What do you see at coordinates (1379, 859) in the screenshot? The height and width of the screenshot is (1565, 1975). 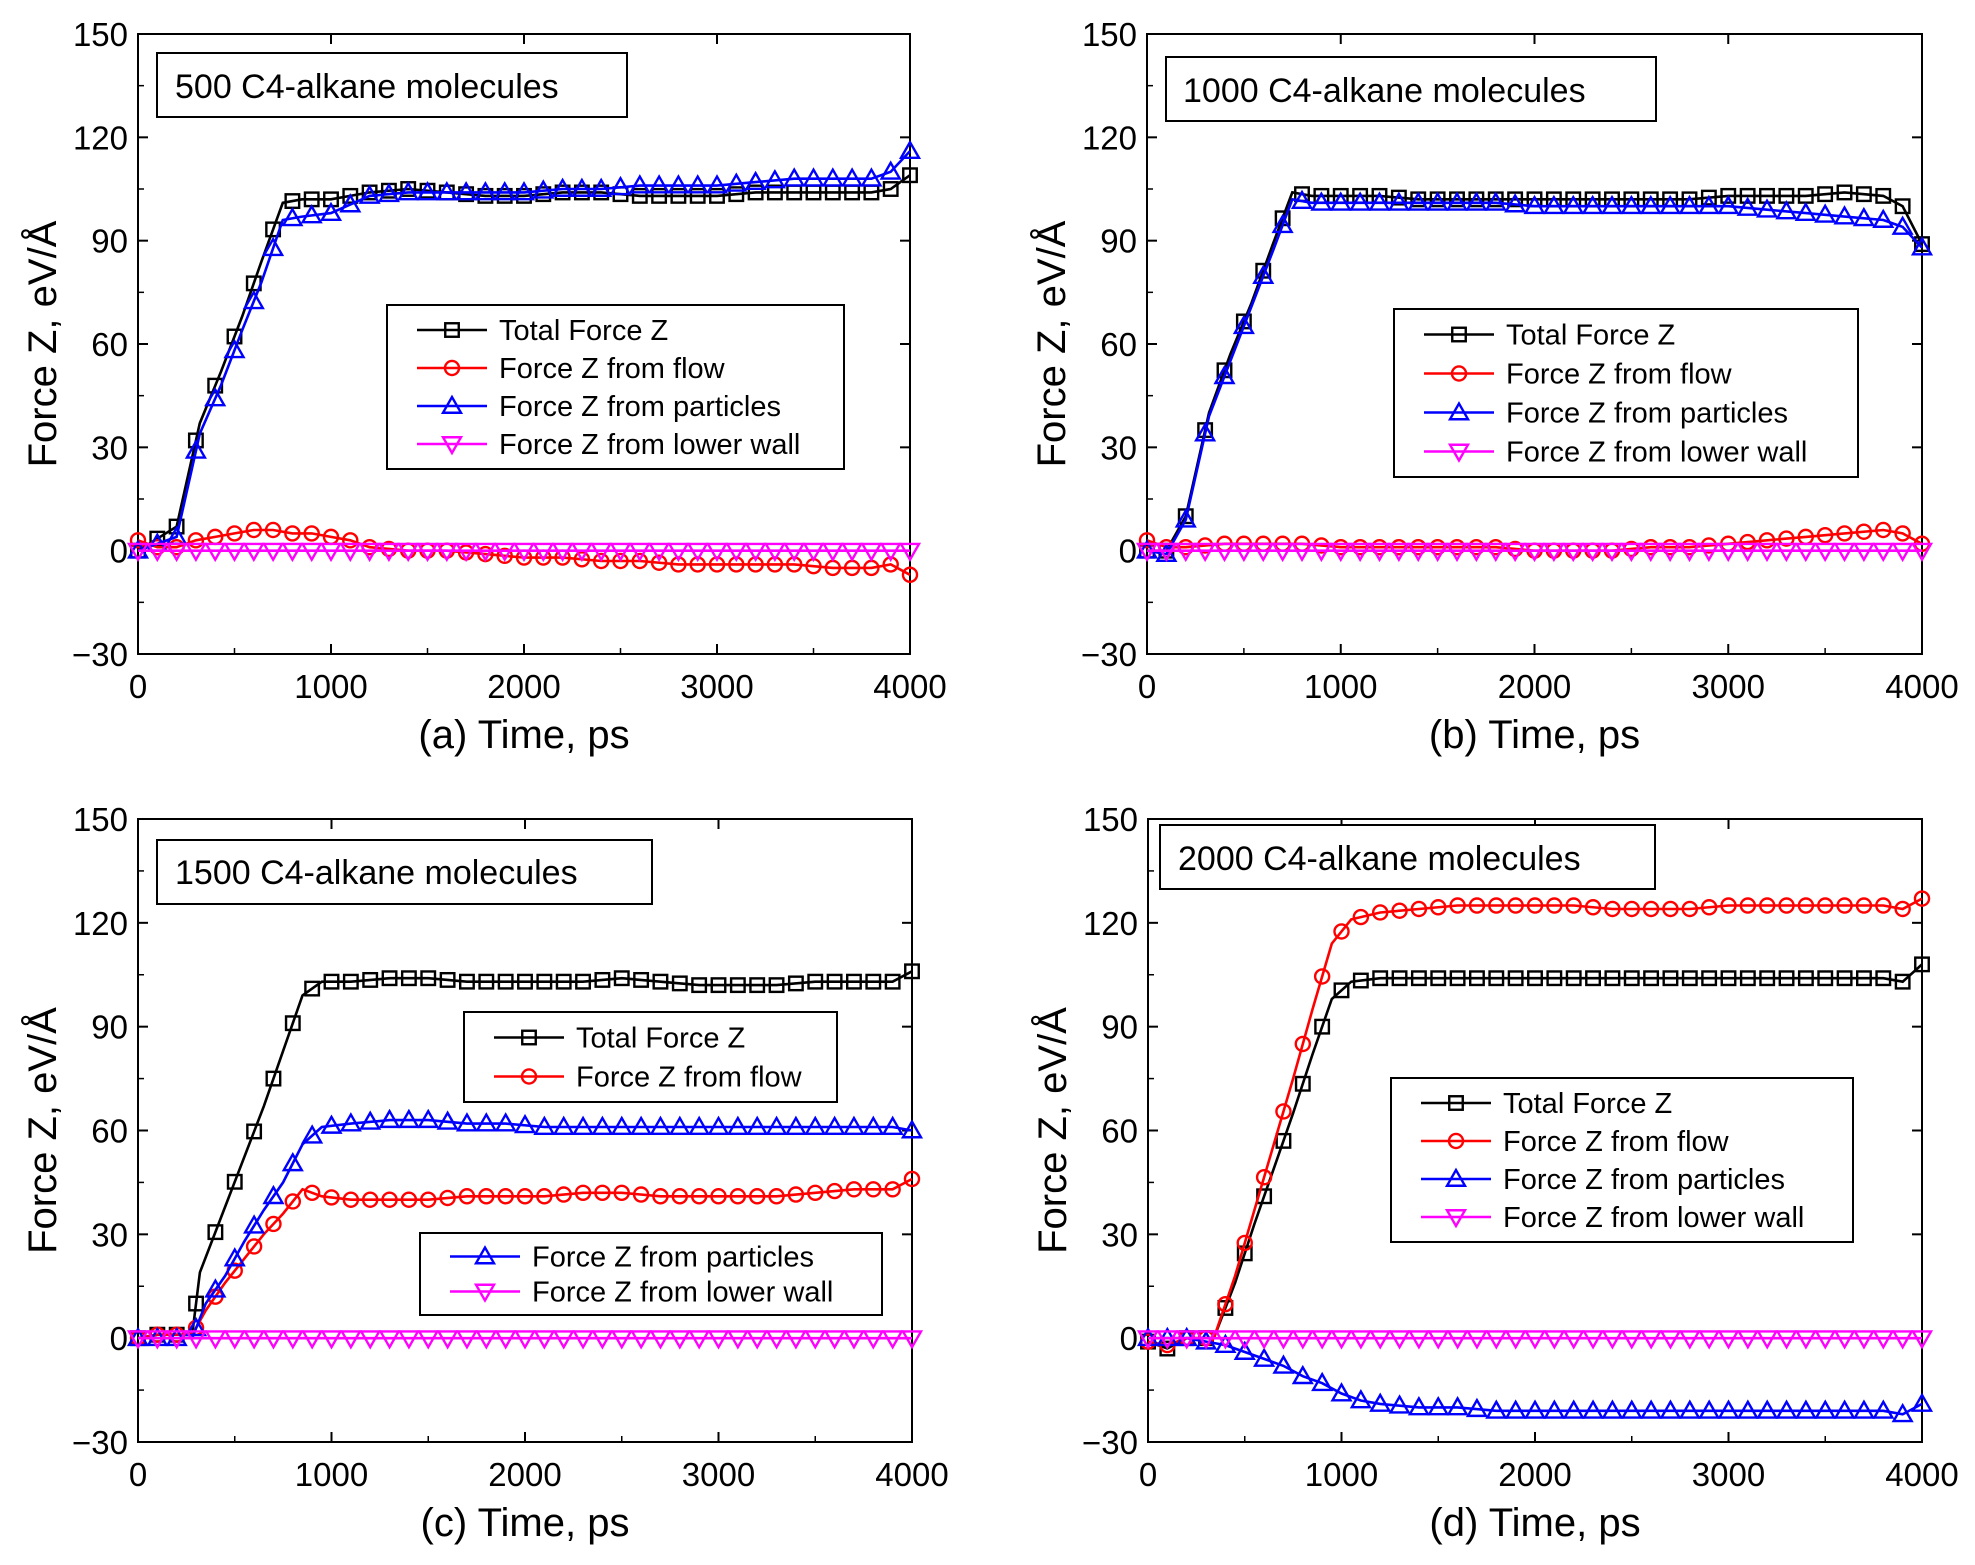 I see `info-box-label: 2000 C4-alkane molecules` at bounding box center [1379, 859].